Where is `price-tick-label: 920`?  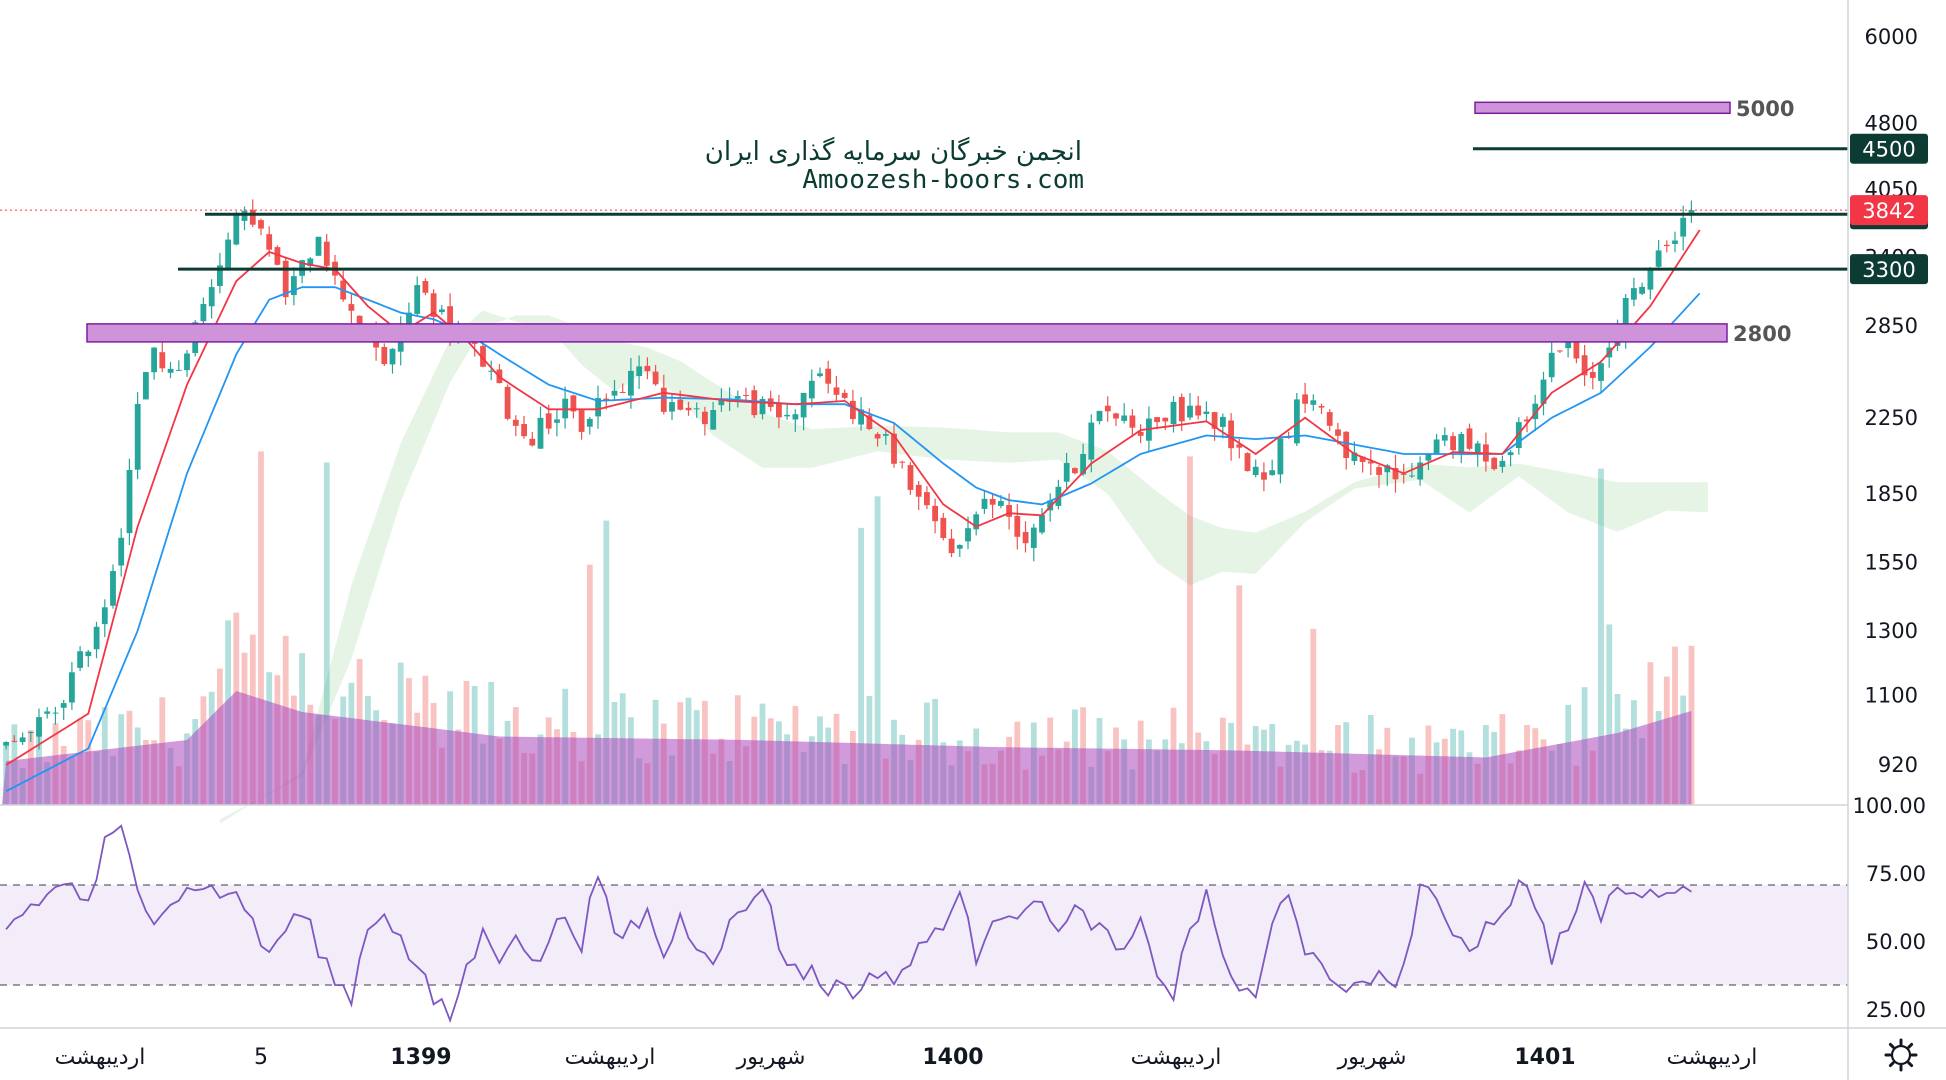
price-tick-label: 920 is located at coordinates (1898, 765).